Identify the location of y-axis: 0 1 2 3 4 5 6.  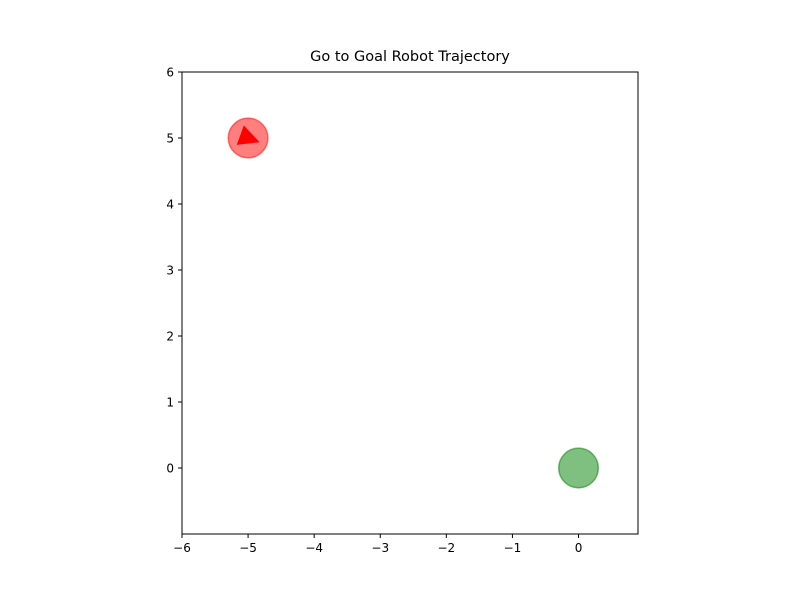
(174, 271).